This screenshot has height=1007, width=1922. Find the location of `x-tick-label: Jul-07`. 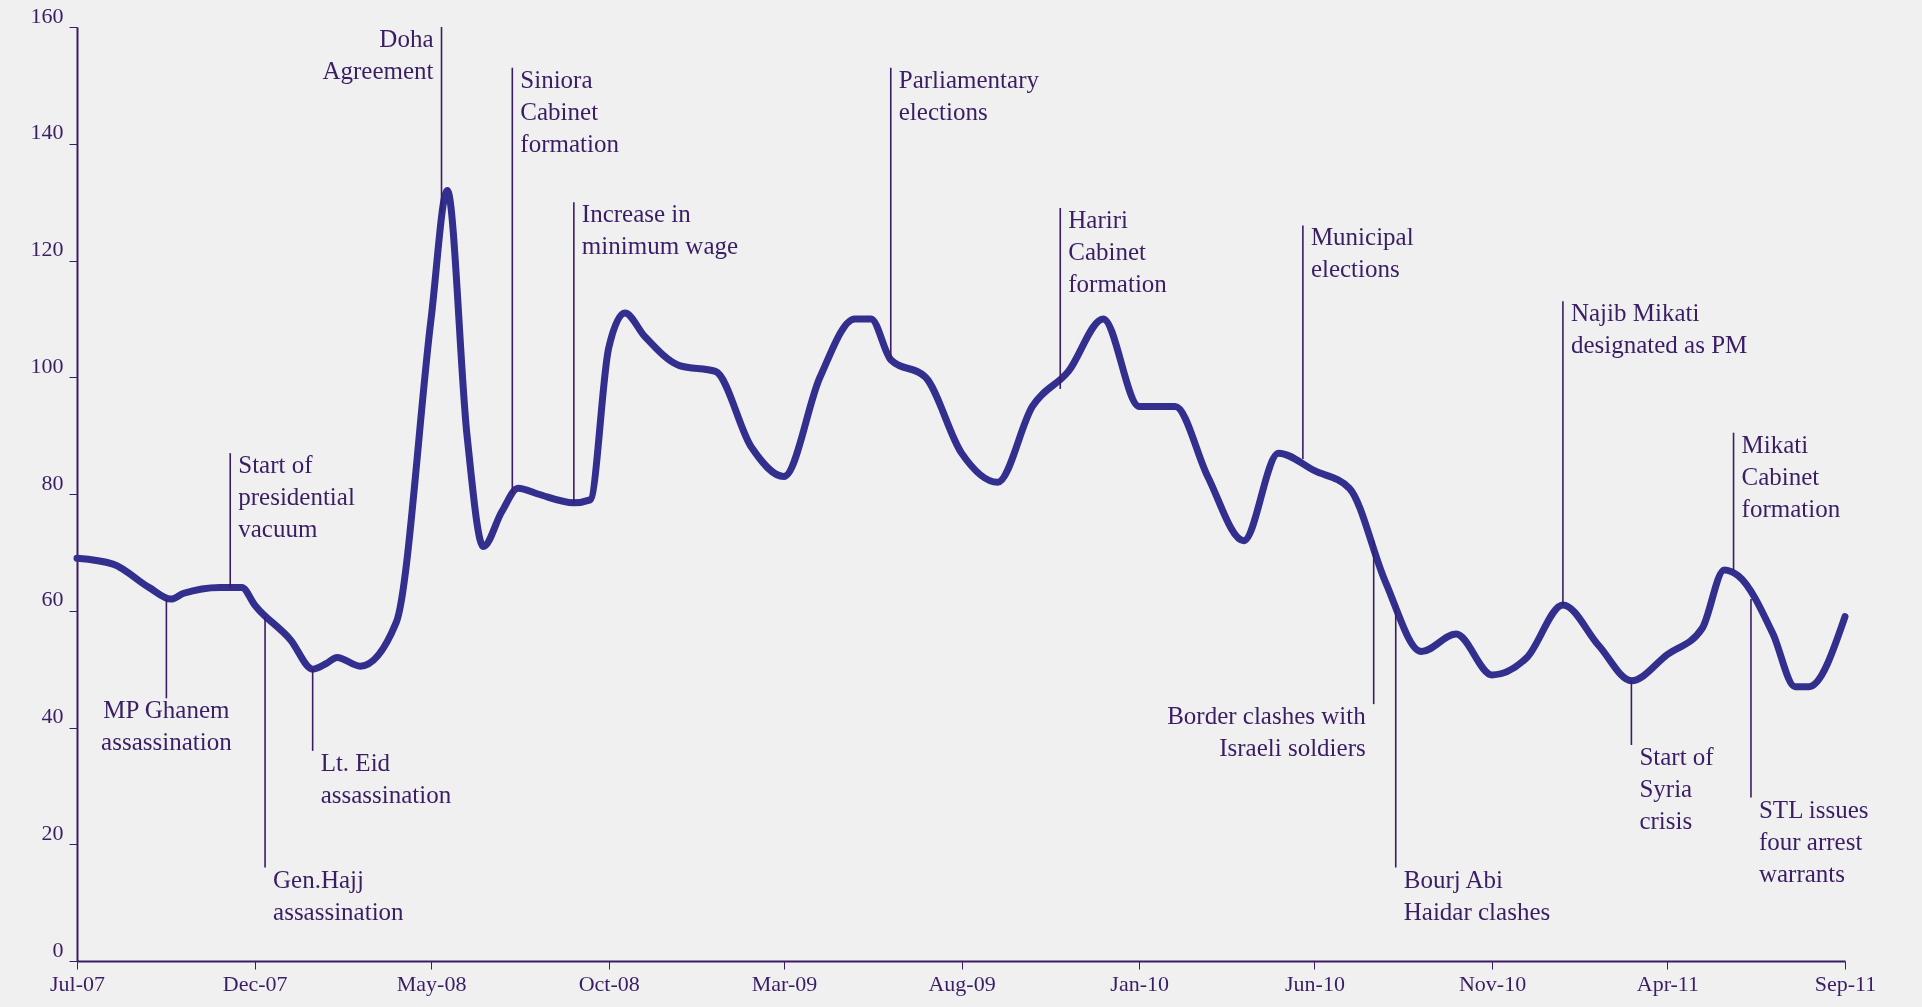

x-tick-label: Jul-07 is located at coordinates (77, 983).